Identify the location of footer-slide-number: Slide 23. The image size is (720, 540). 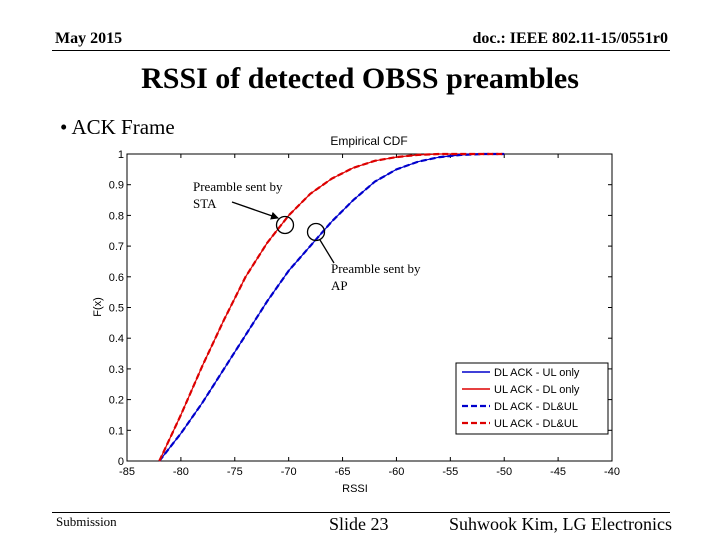
(359, 524).